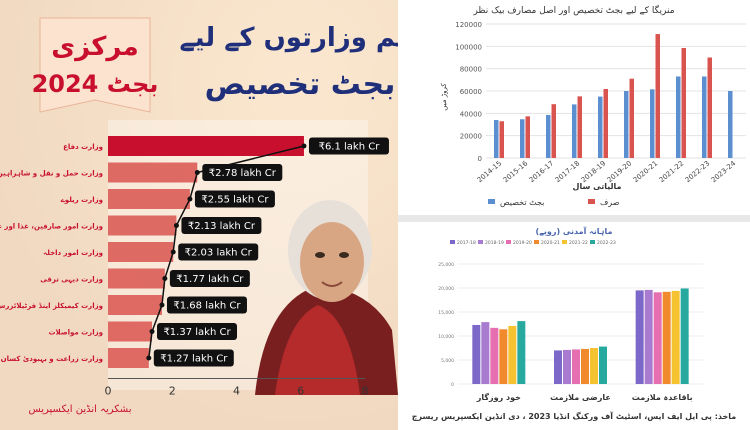 This screenshot has height=430, width=750. Describe the element at coordinates (662, 397) in the screenshot. I see `category-label: باقاعدہ ملازمت` at that location.